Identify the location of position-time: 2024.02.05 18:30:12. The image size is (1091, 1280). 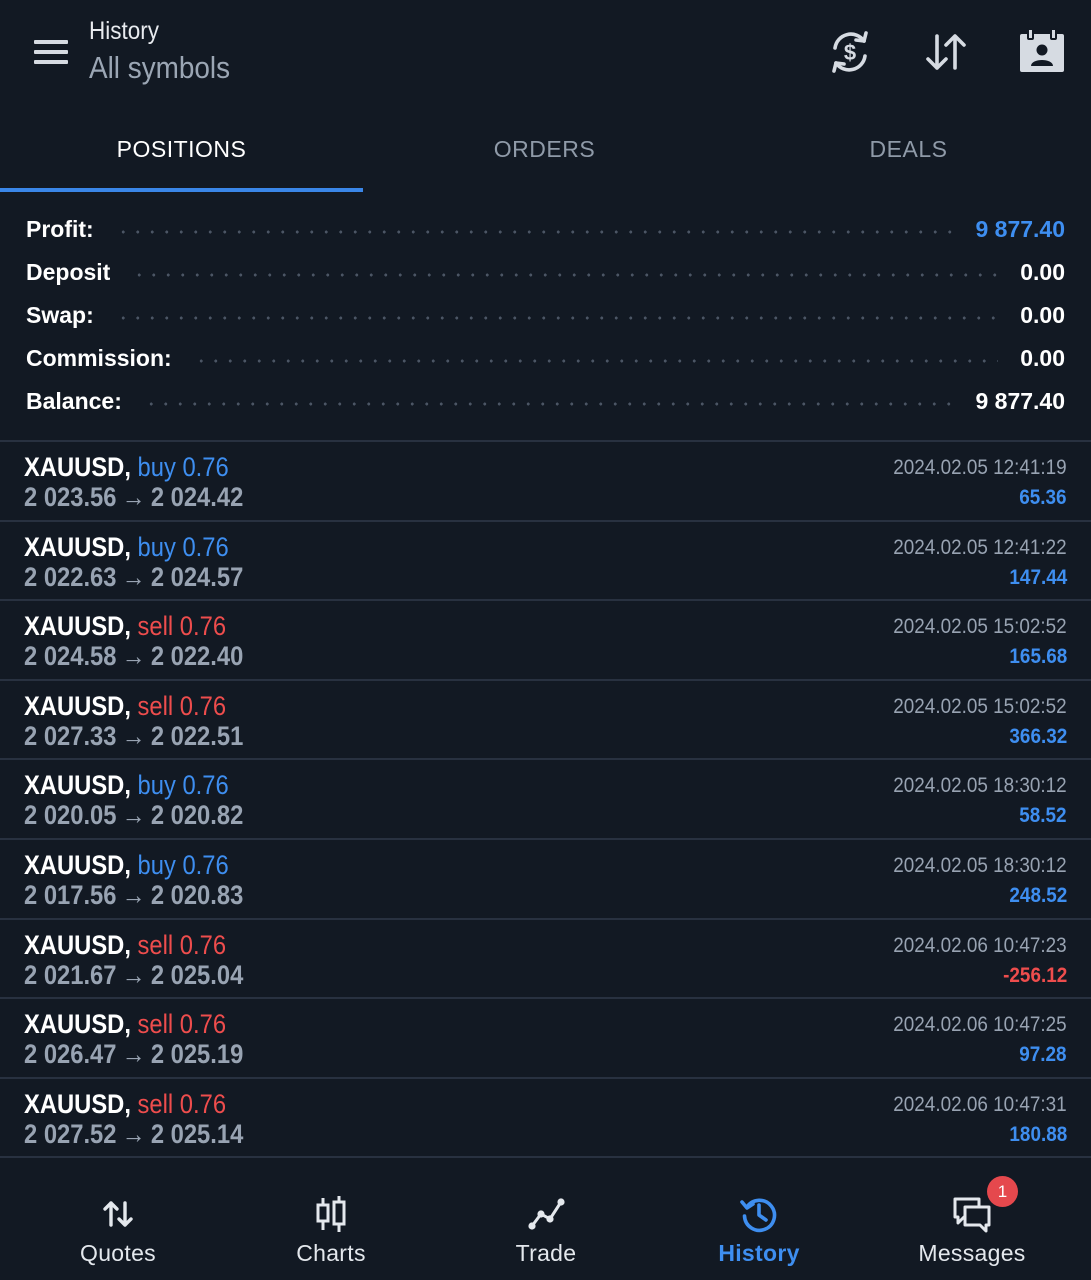
(980, 865).